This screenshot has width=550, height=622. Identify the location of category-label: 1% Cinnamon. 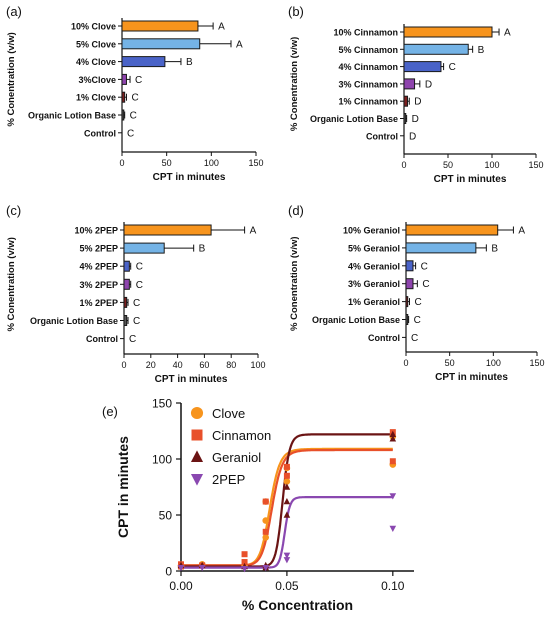
(368, 102).